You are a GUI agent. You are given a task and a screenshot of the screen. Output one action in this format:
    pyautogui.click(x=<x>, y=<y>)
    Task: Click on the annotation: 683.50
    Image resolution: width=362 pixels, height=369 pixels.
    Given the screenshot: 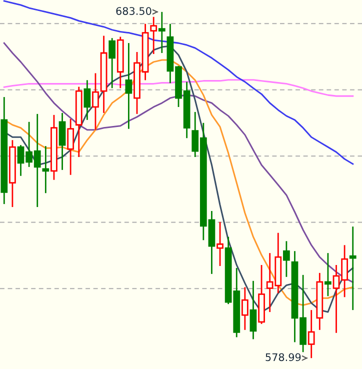 What is the action you would take?
    pyautogui.click(x=134, y=11)
    